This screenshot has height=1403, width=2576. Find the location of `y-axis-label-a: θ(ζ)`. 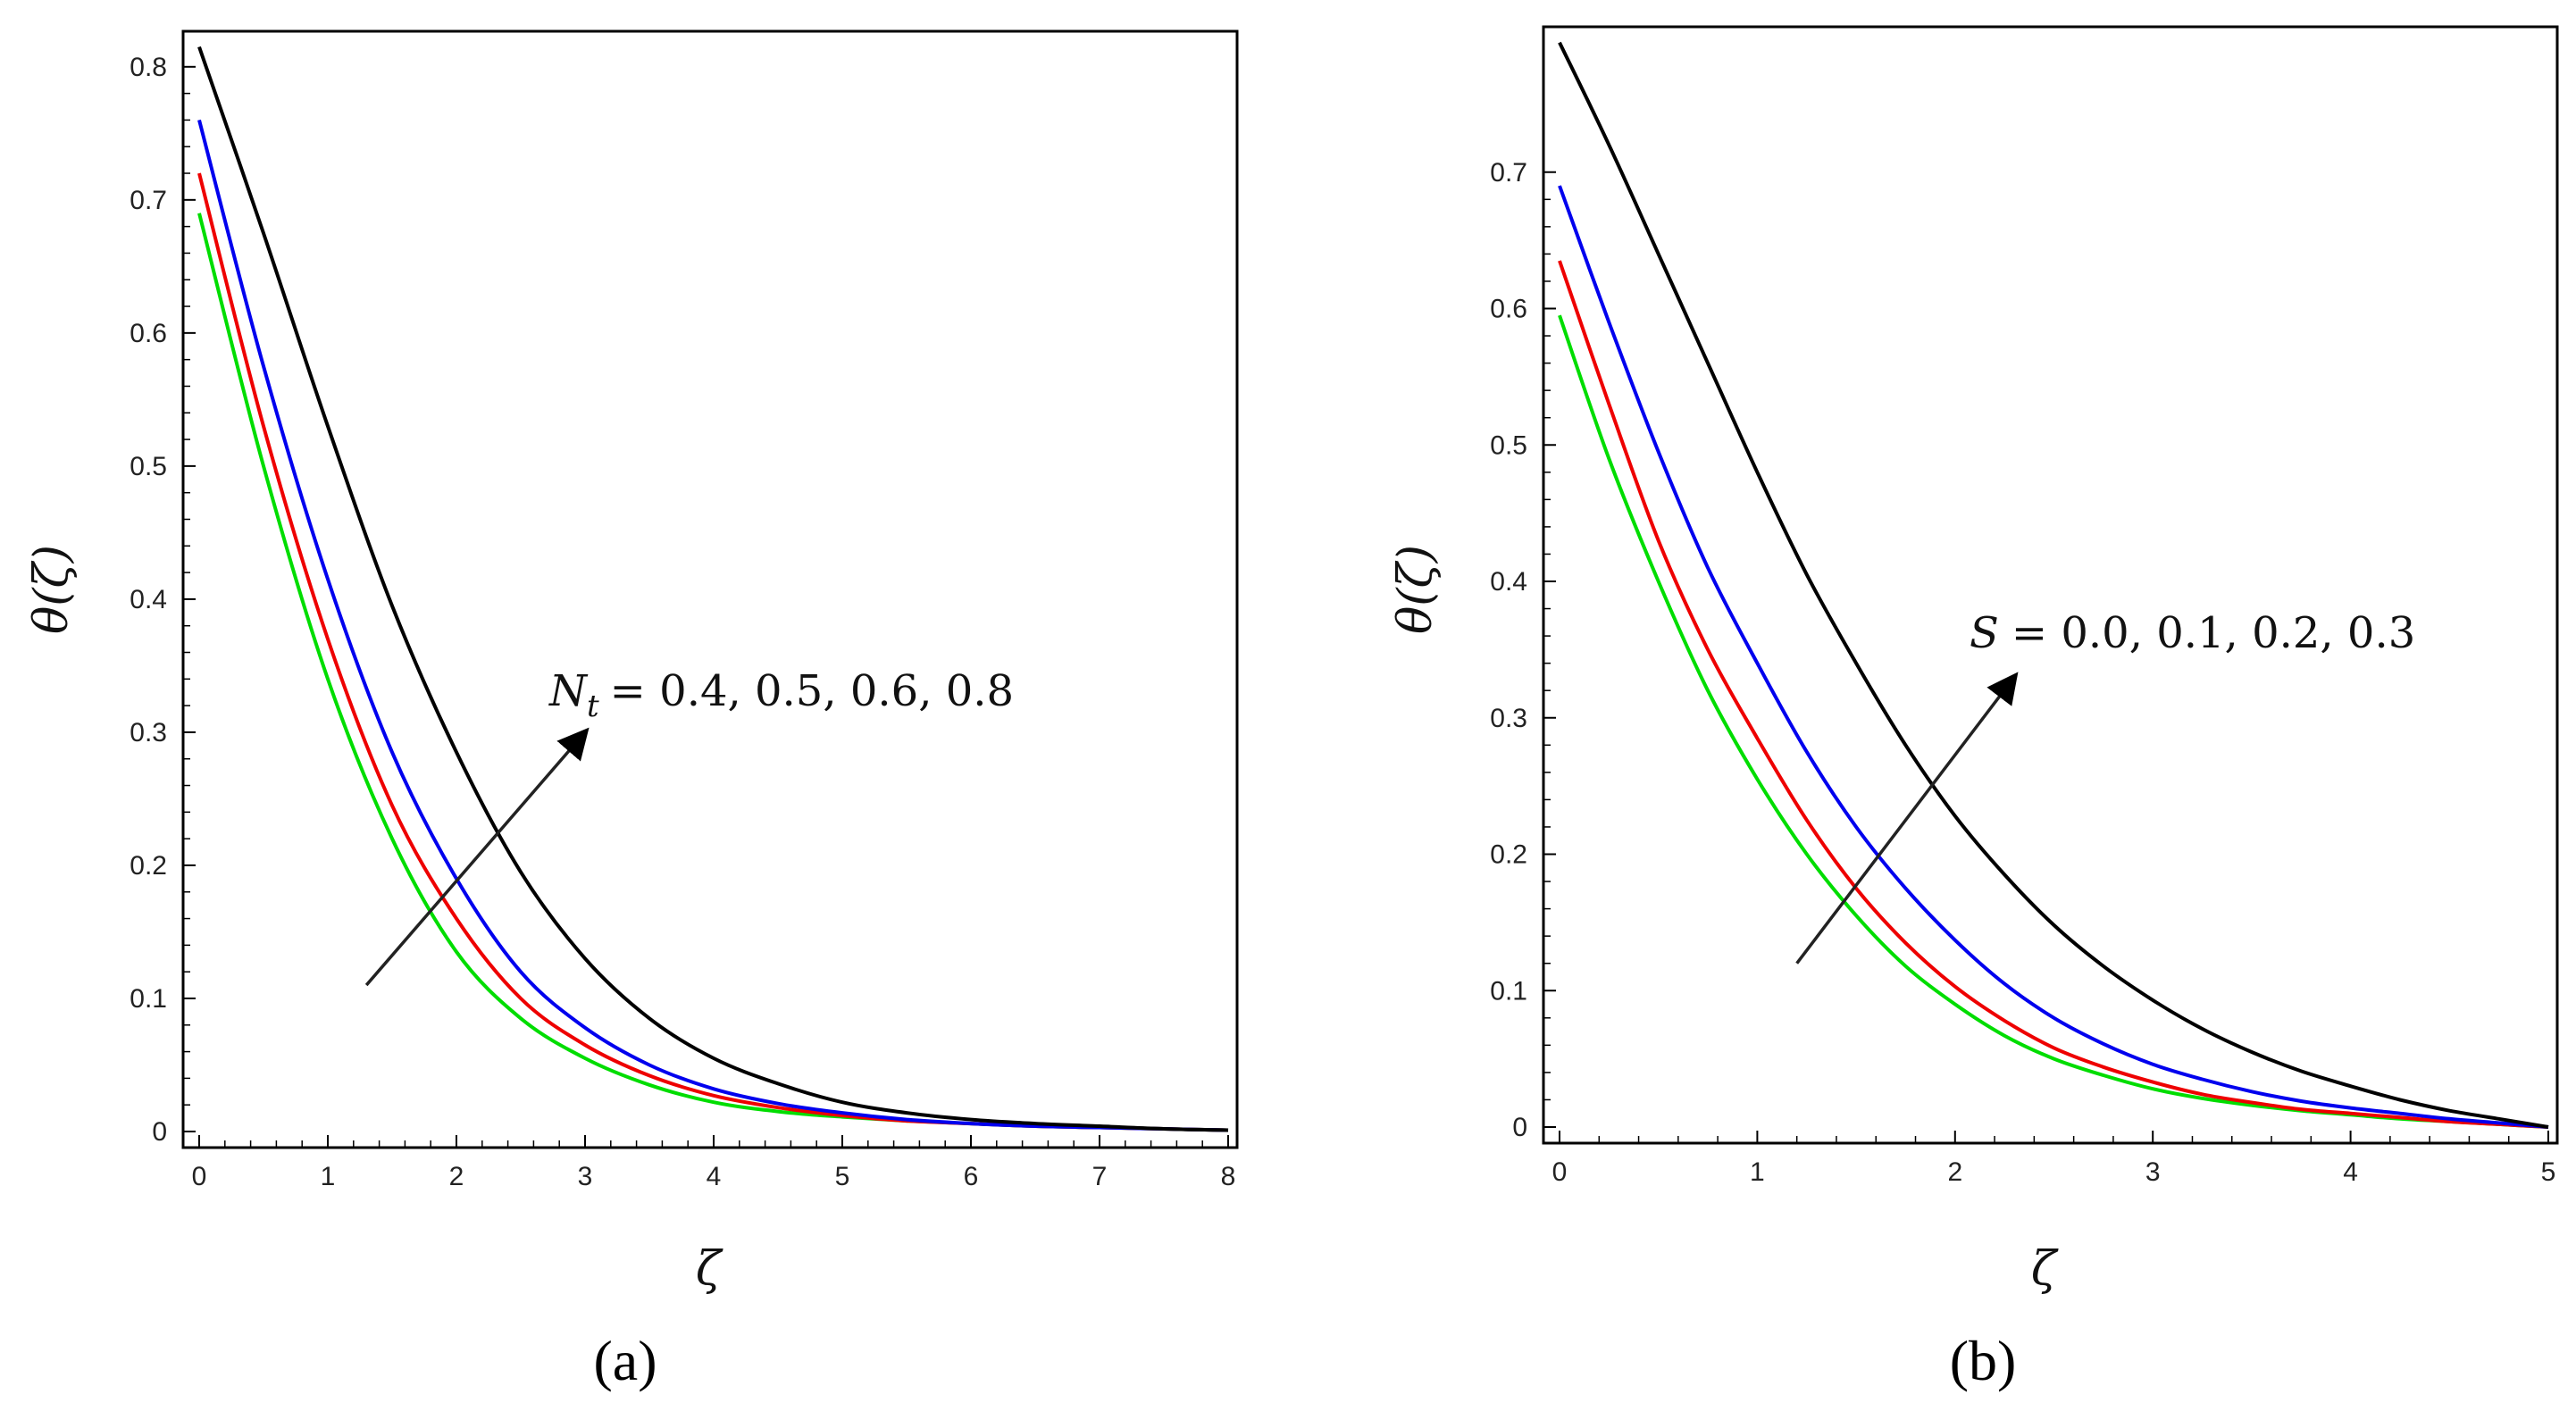

y-axis-label-a: θ(ζ) is located at coordinates (52, 589).